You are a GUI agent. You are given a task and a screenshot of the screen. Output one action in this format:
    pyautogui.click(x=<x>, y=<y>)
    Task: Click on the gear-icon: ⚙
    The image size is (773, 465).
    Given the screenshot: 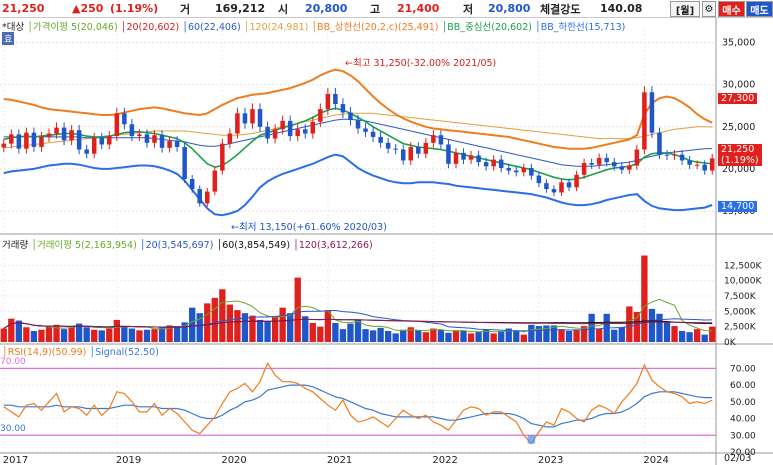 What is the action you would take?
    pyautogui.click(x=709, y=9)
    